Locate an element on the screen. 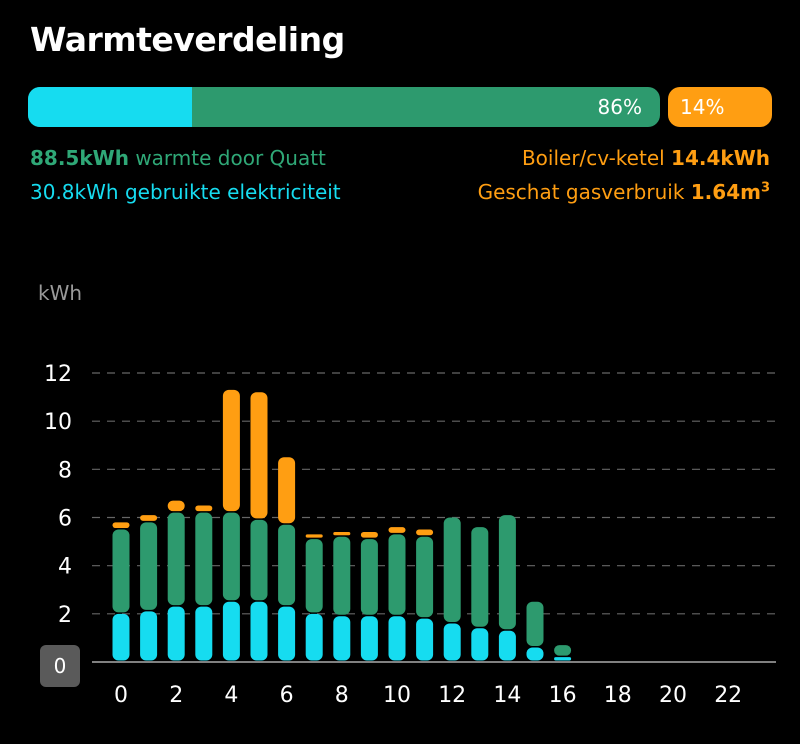 The width and height of the screenshot is (800, 744). x-tick-label-22: 22 is located at coordinates (728, 695).